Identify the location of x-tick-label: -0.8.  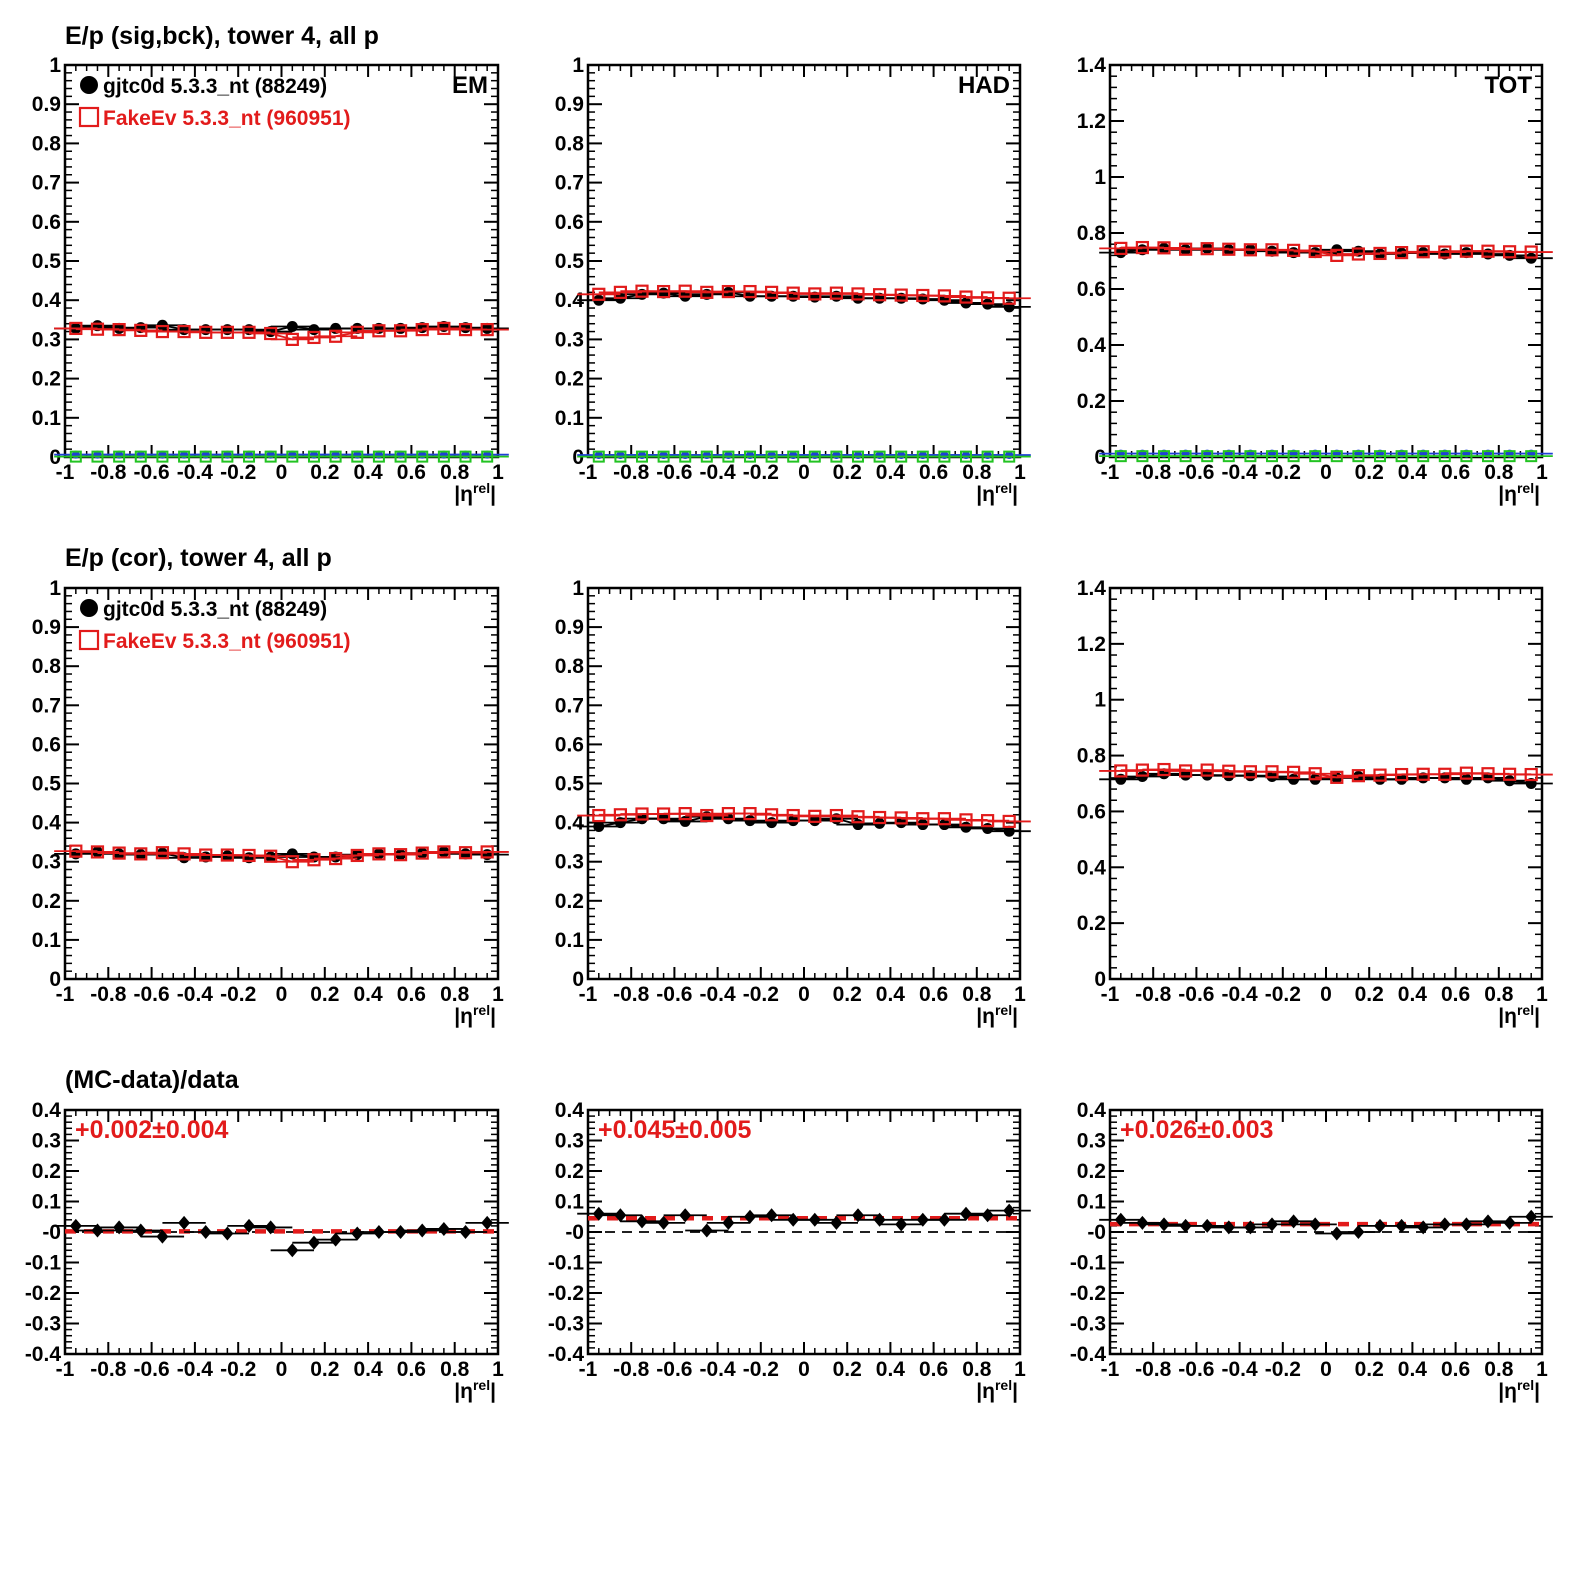
(108, 1369).